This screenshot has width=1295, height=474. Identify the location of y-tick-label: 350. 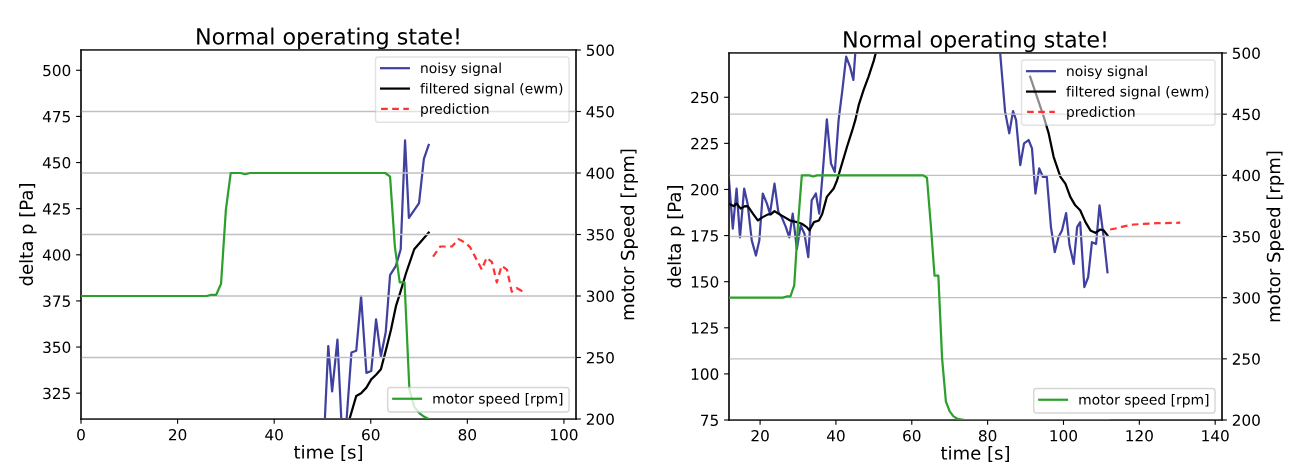
(57, 347).